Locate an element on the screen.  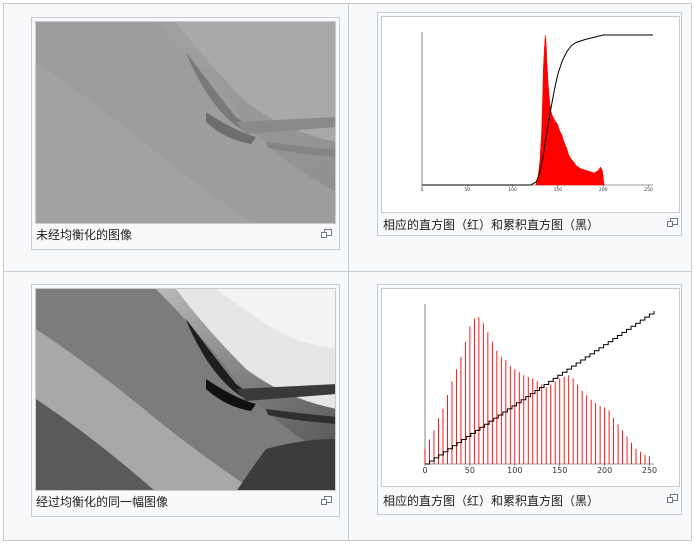
grid-divider-horizontal is located at coordinates (347, 271).